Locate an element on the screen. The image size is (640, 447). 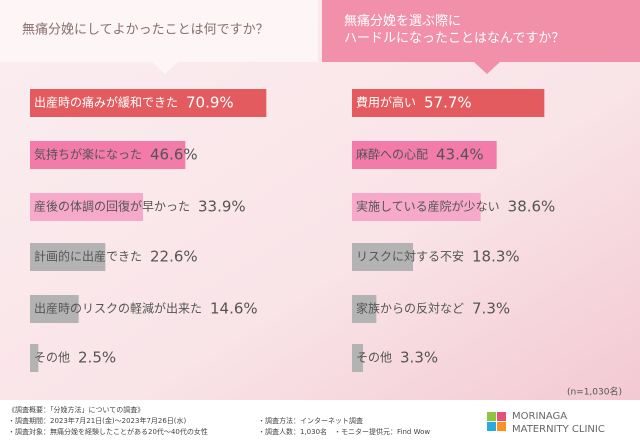
category-label: リスクに対する不安 is located at coordinates (410, 256).